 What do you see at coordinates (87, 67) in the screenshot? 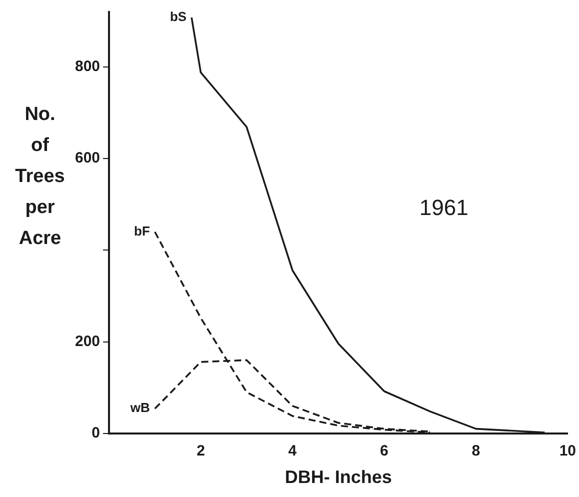
I see `y-tick-label: 800` at bounding box center [87, 67].